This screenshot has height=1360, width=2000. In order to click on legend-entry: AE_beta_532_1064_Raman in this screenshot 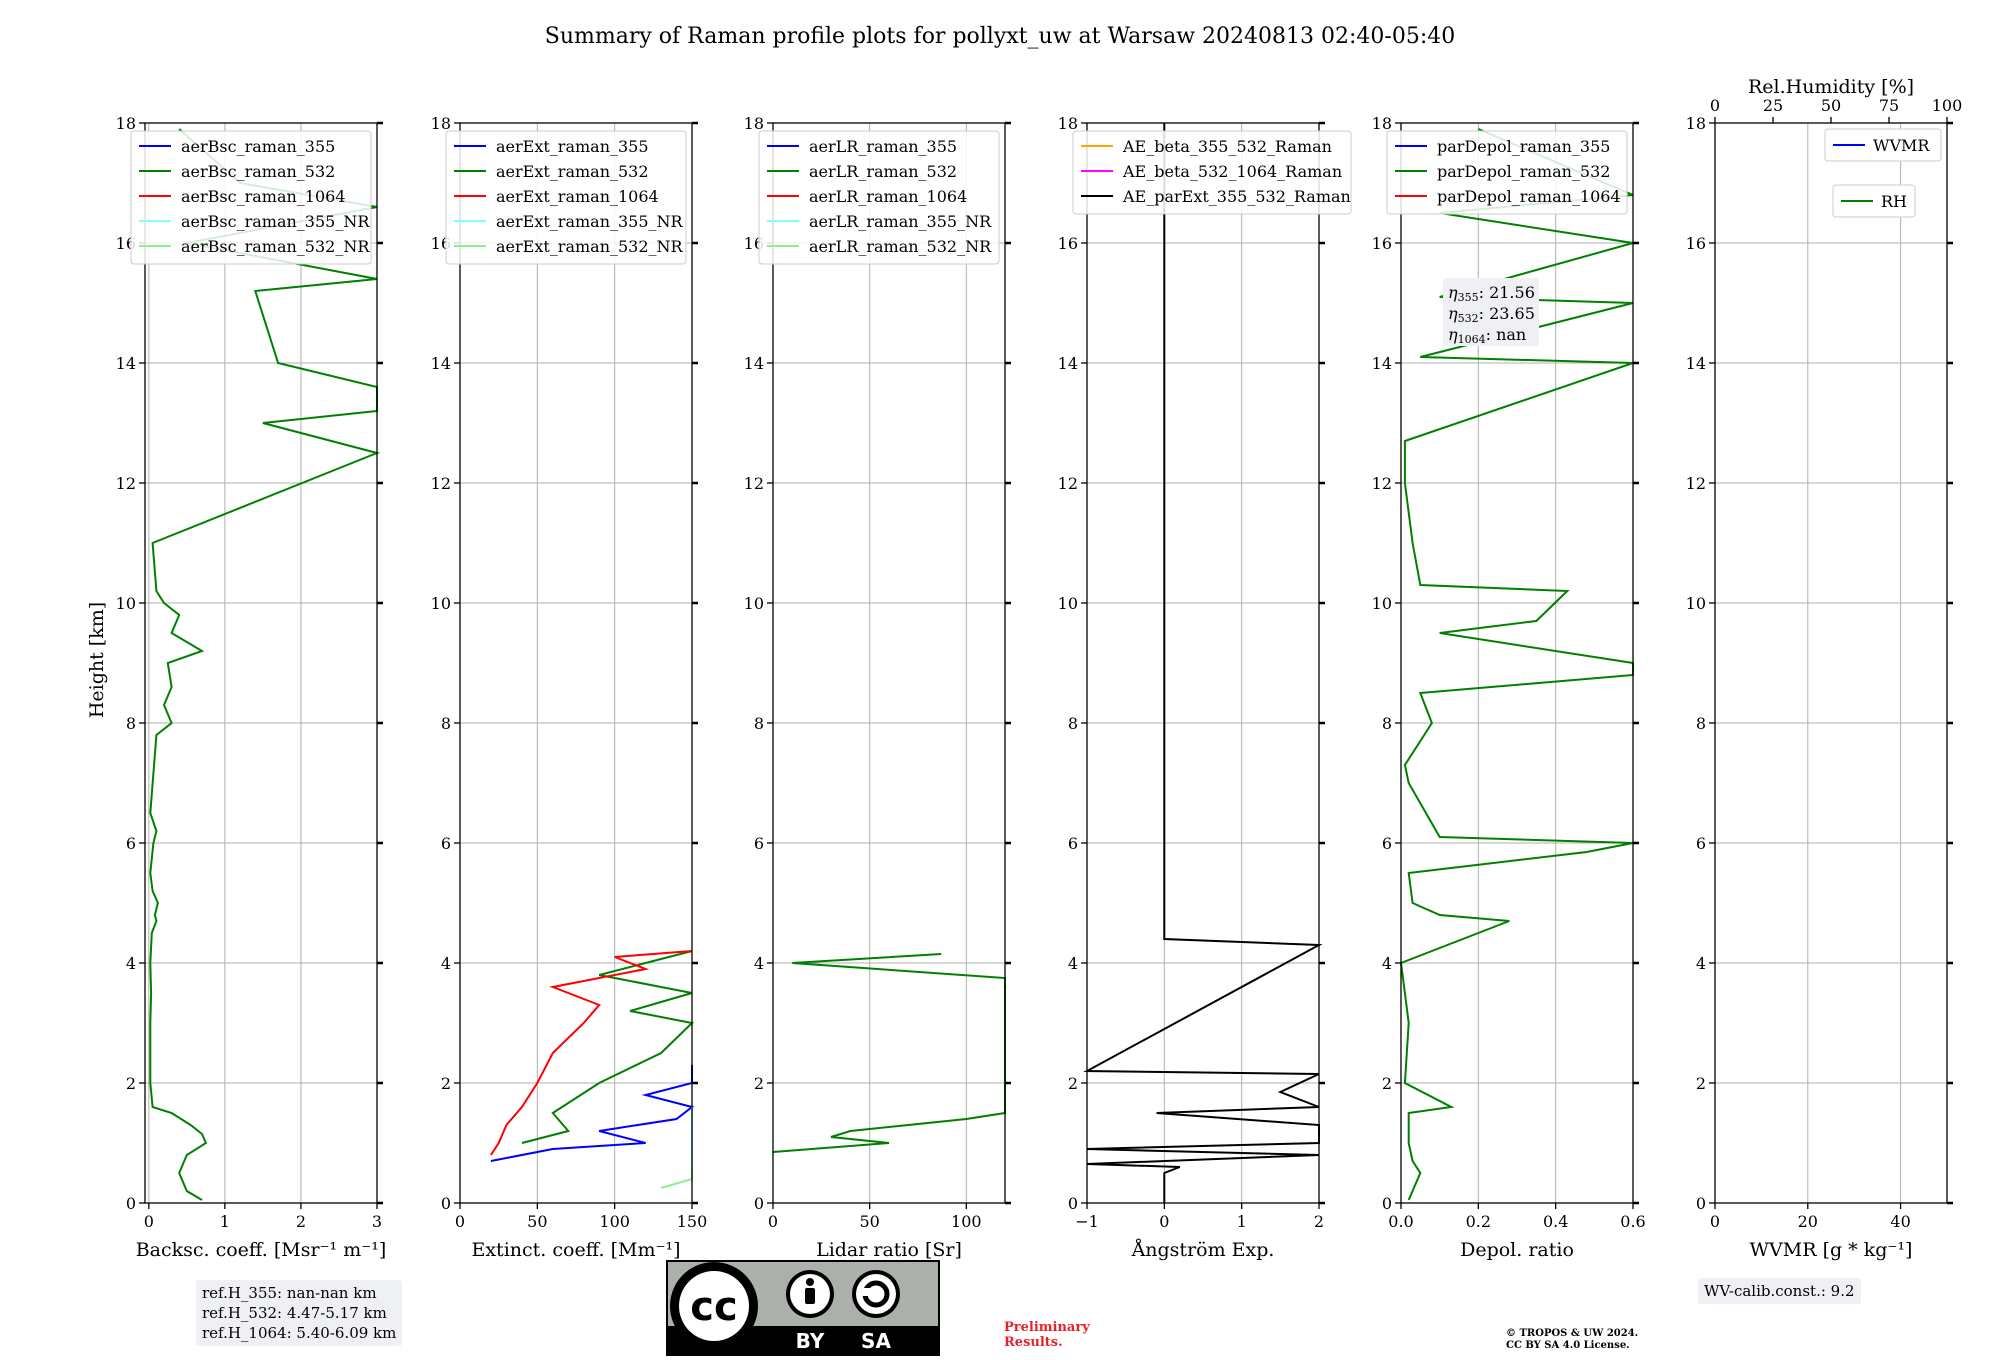, I will do `click(1232, 171)`.